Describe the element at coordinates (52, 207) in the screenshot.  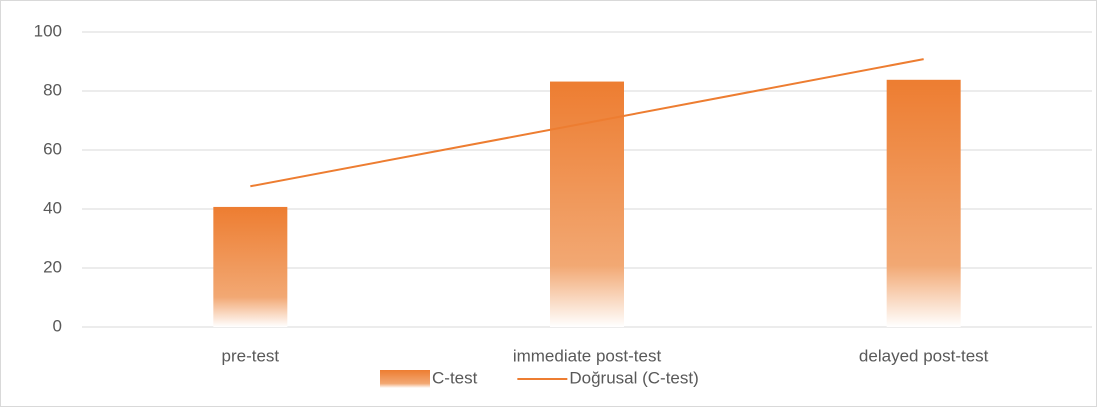
I see `y-tick-label: 40` at that location.